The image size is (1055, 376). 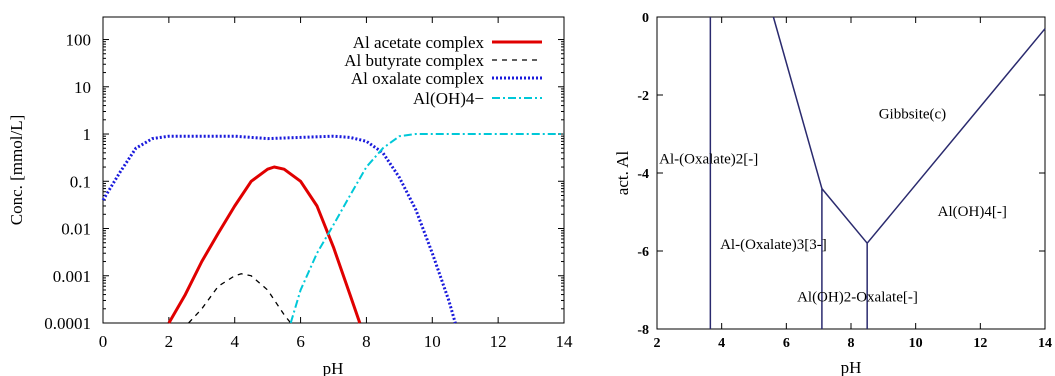 What do you see at coordinates (851, 367) in the screenshot?
I see `chart2-x-axis-label: pH` at bounding box center [851, 367].